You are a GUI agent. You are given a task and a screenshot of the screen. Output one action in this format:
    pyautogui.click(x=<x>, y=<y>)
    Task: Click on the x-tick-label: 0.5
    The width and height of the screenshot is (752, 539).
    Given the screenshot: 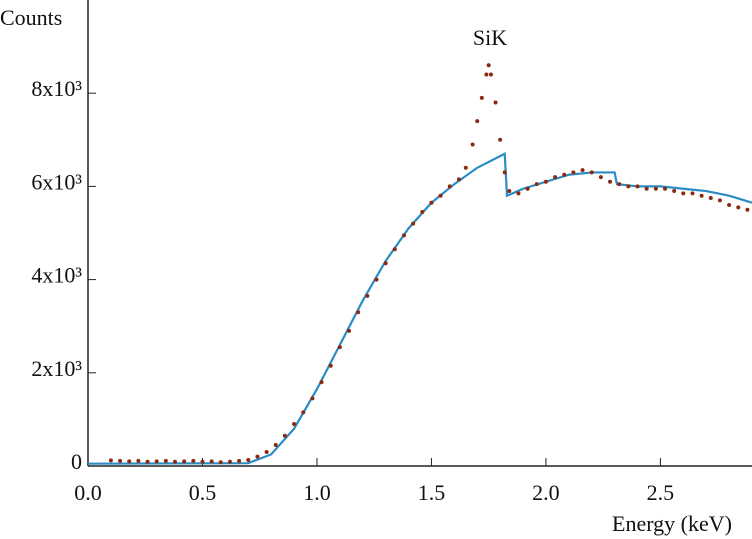 What is the action you would take?
    pyautogui.click(x=203, y=492)
    